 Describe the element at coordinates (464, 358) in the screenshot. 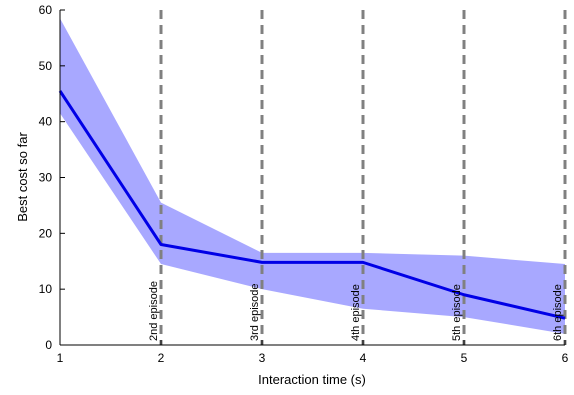

I see `x-tick-label: 5` at that location.